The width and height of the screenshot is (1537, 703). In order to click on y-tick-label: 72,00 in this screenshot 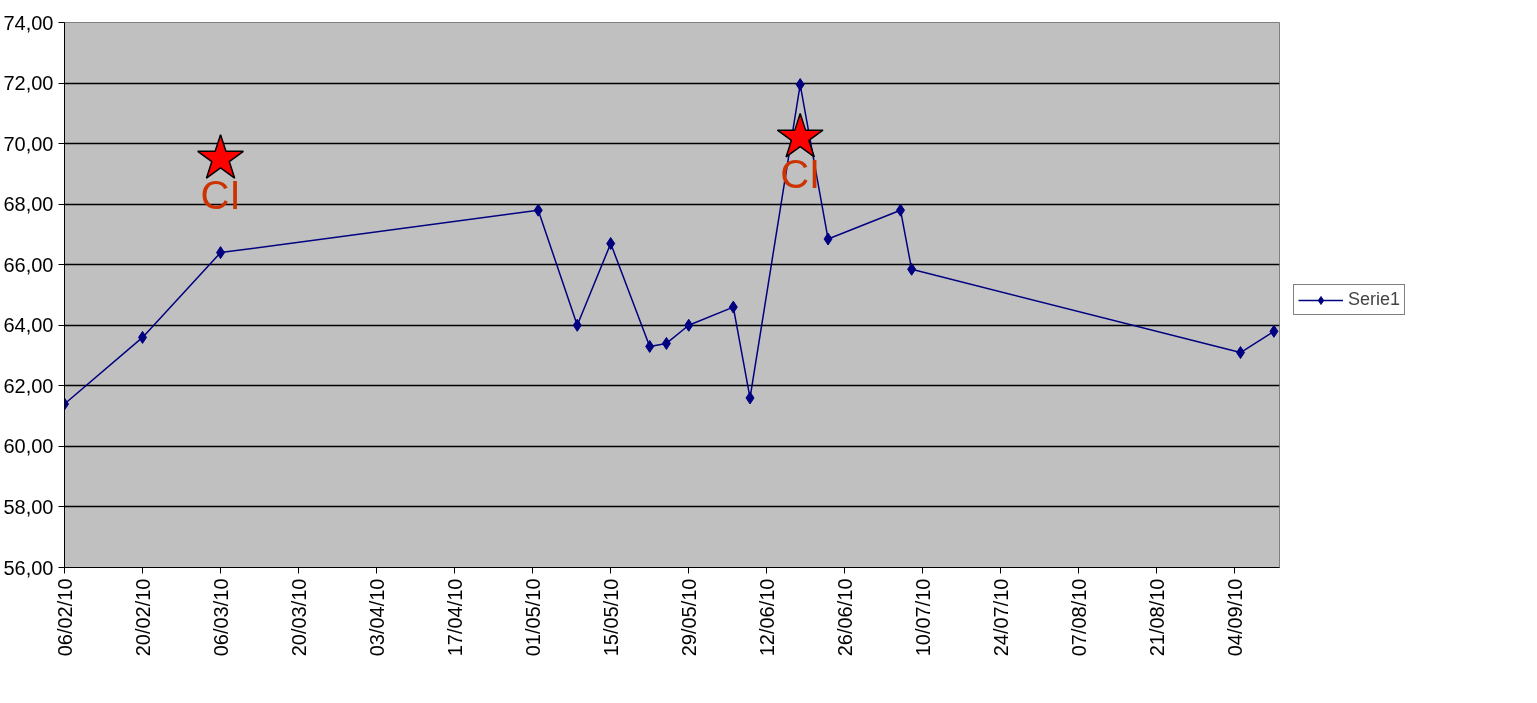, I will do `click(28, 83)`.